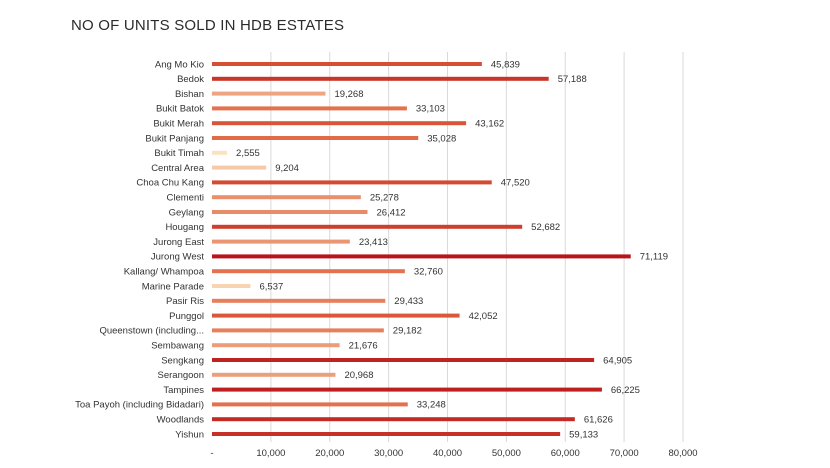  I want to click on x-tick-label: 50,000, so click(506, 453).